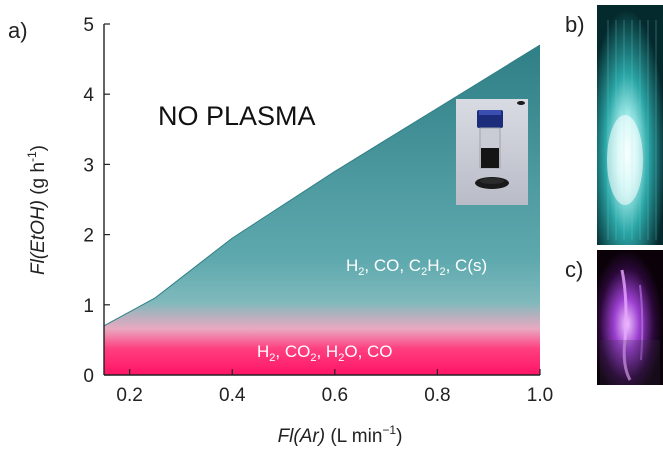  Describe the element at coordinates (232, 395) in the screenshot. I see `x-tick-label: 0.4` at that location.